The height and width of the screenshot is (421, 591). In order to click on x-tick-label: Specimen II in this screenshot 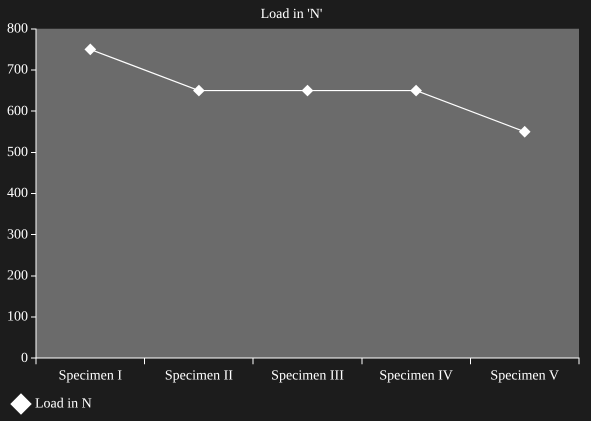, I will do `click(199, 376)`.